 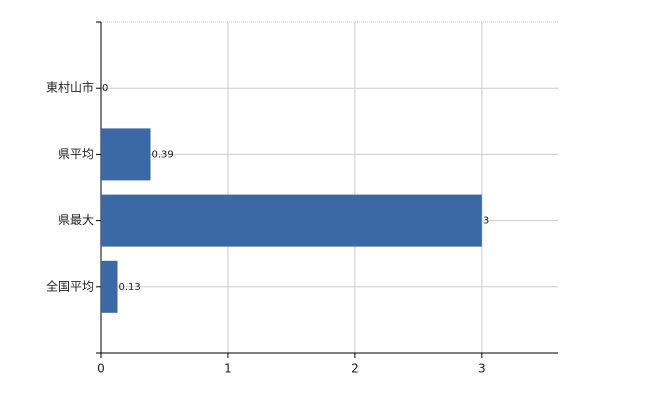 What do you see at coordinates (105, 88) in the screenshot?
I see `value-label: 0` at bounding box center [105, 88].